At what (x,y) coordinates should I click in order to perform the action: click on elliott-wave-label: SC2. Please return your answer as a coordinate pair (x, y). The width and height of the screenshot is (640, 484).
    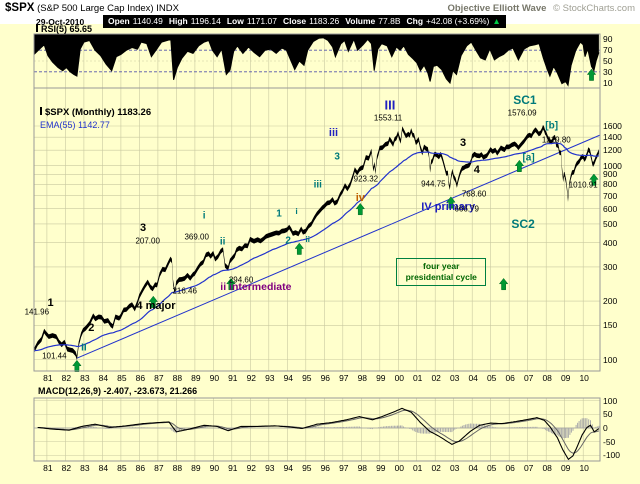
    Looking at the image, I should click on (523, 223).